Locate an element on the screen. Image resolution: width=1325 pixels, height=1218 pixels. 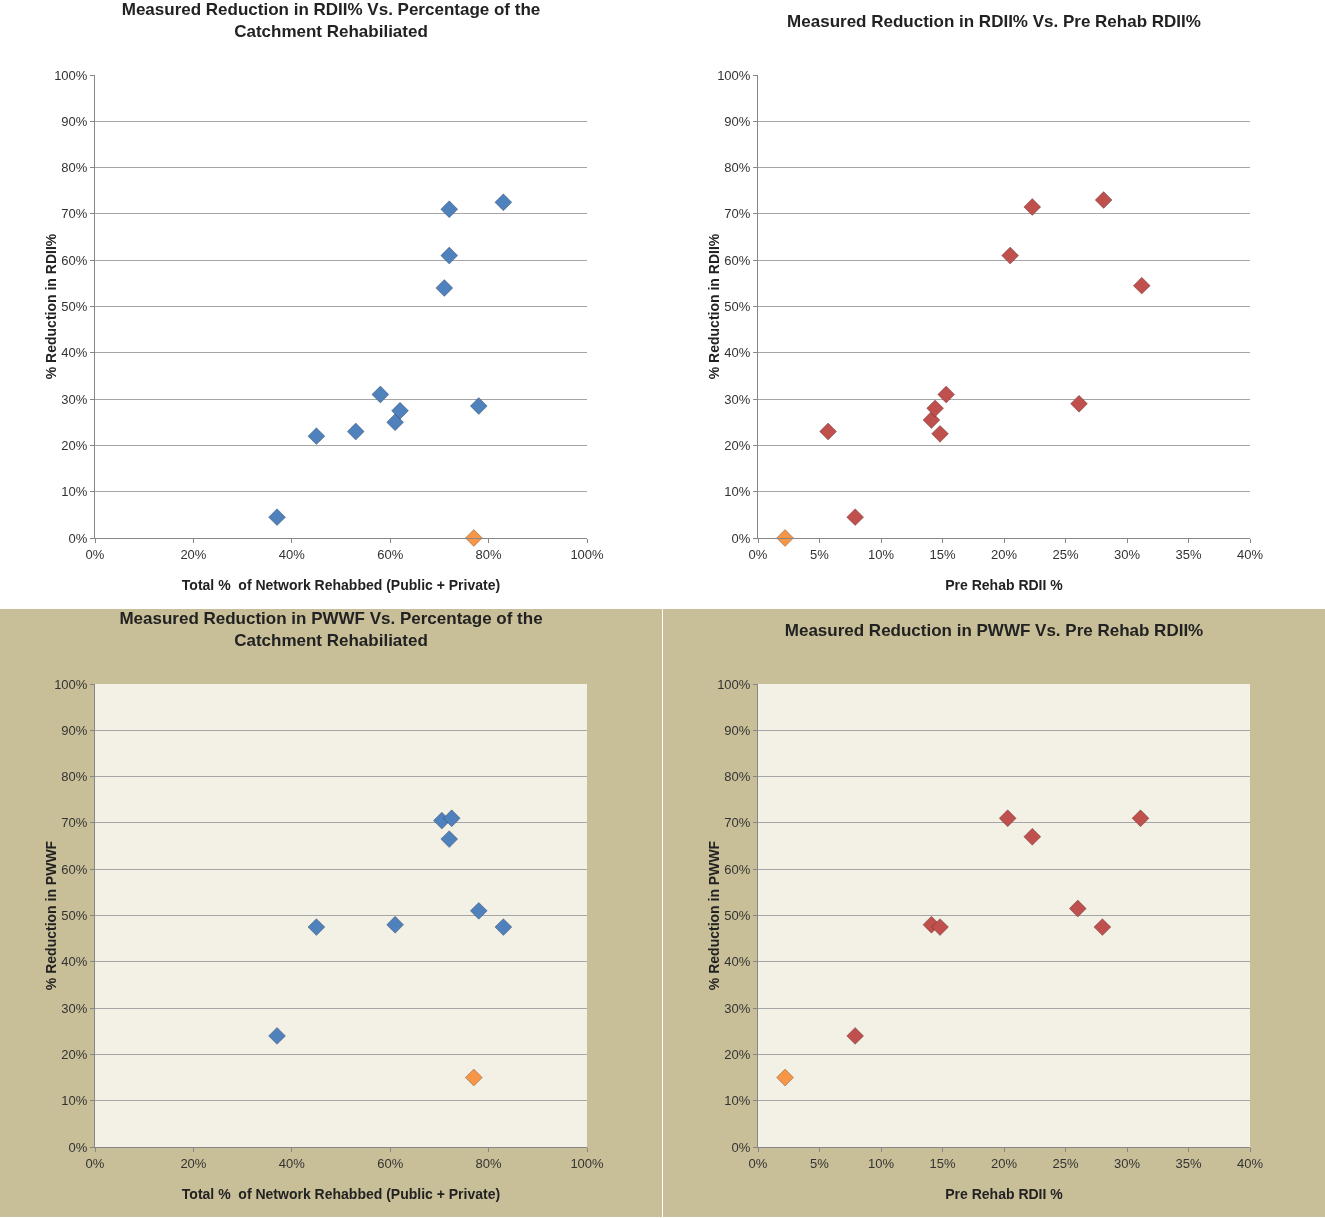
x-axis-title: Pre Rehab RDII % is located at coordinates (1004, 585).